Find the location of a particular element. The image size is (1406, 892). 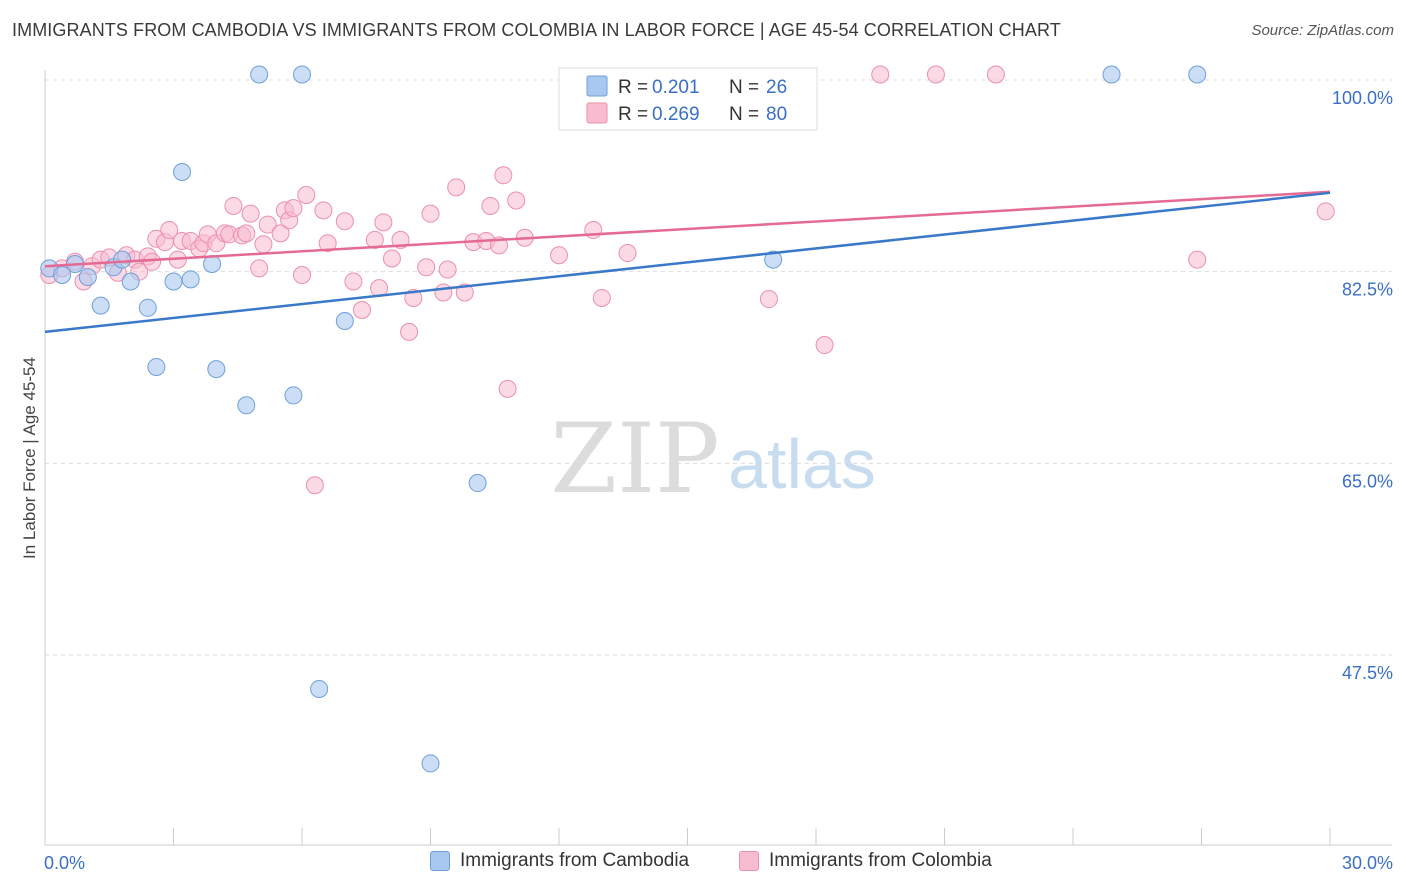

legend-swatch-colombia is located at coordinates (597, 113).